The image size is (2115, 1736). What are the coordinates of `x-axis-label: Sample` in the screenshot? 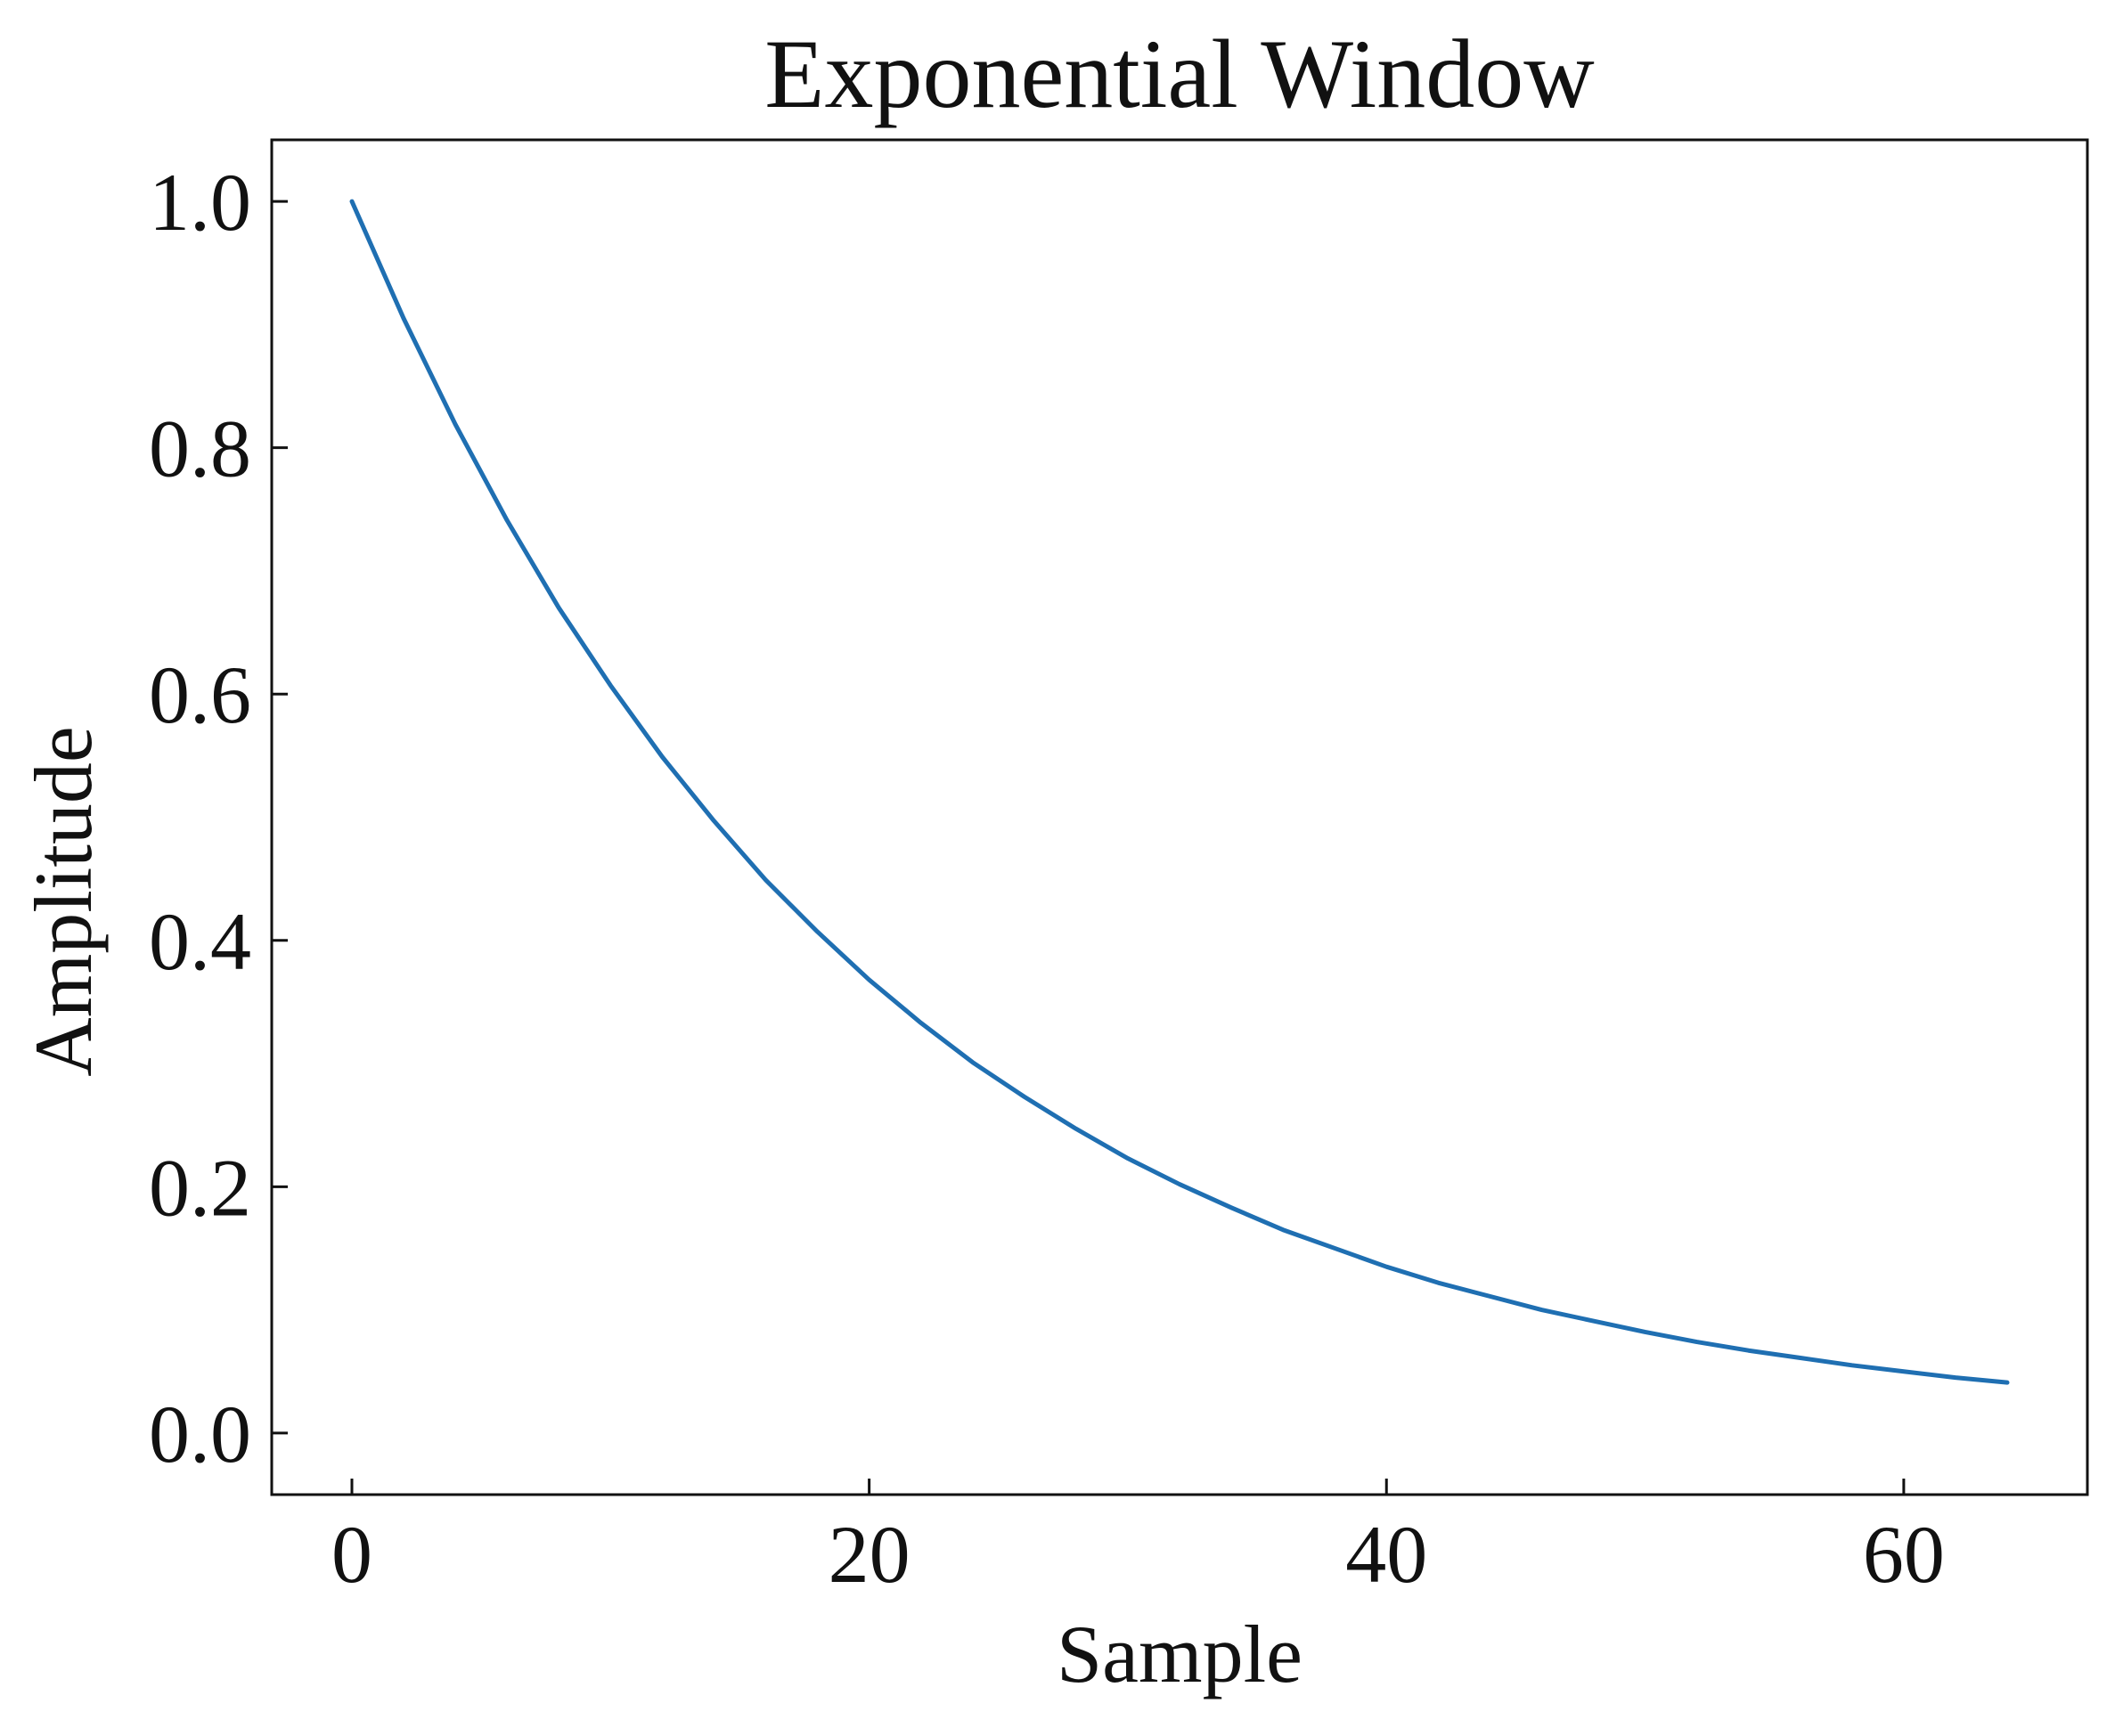 It's located at (1180, 1654).